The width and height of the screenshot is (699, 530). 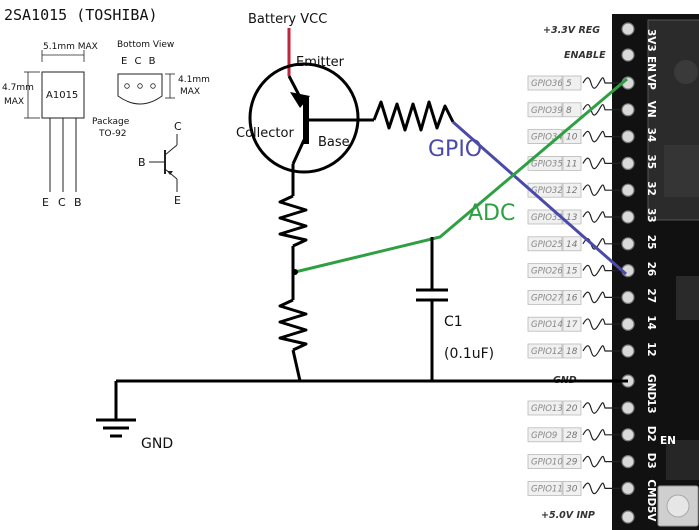 I want to click on gpio-wire, so click(x=539, y=198).